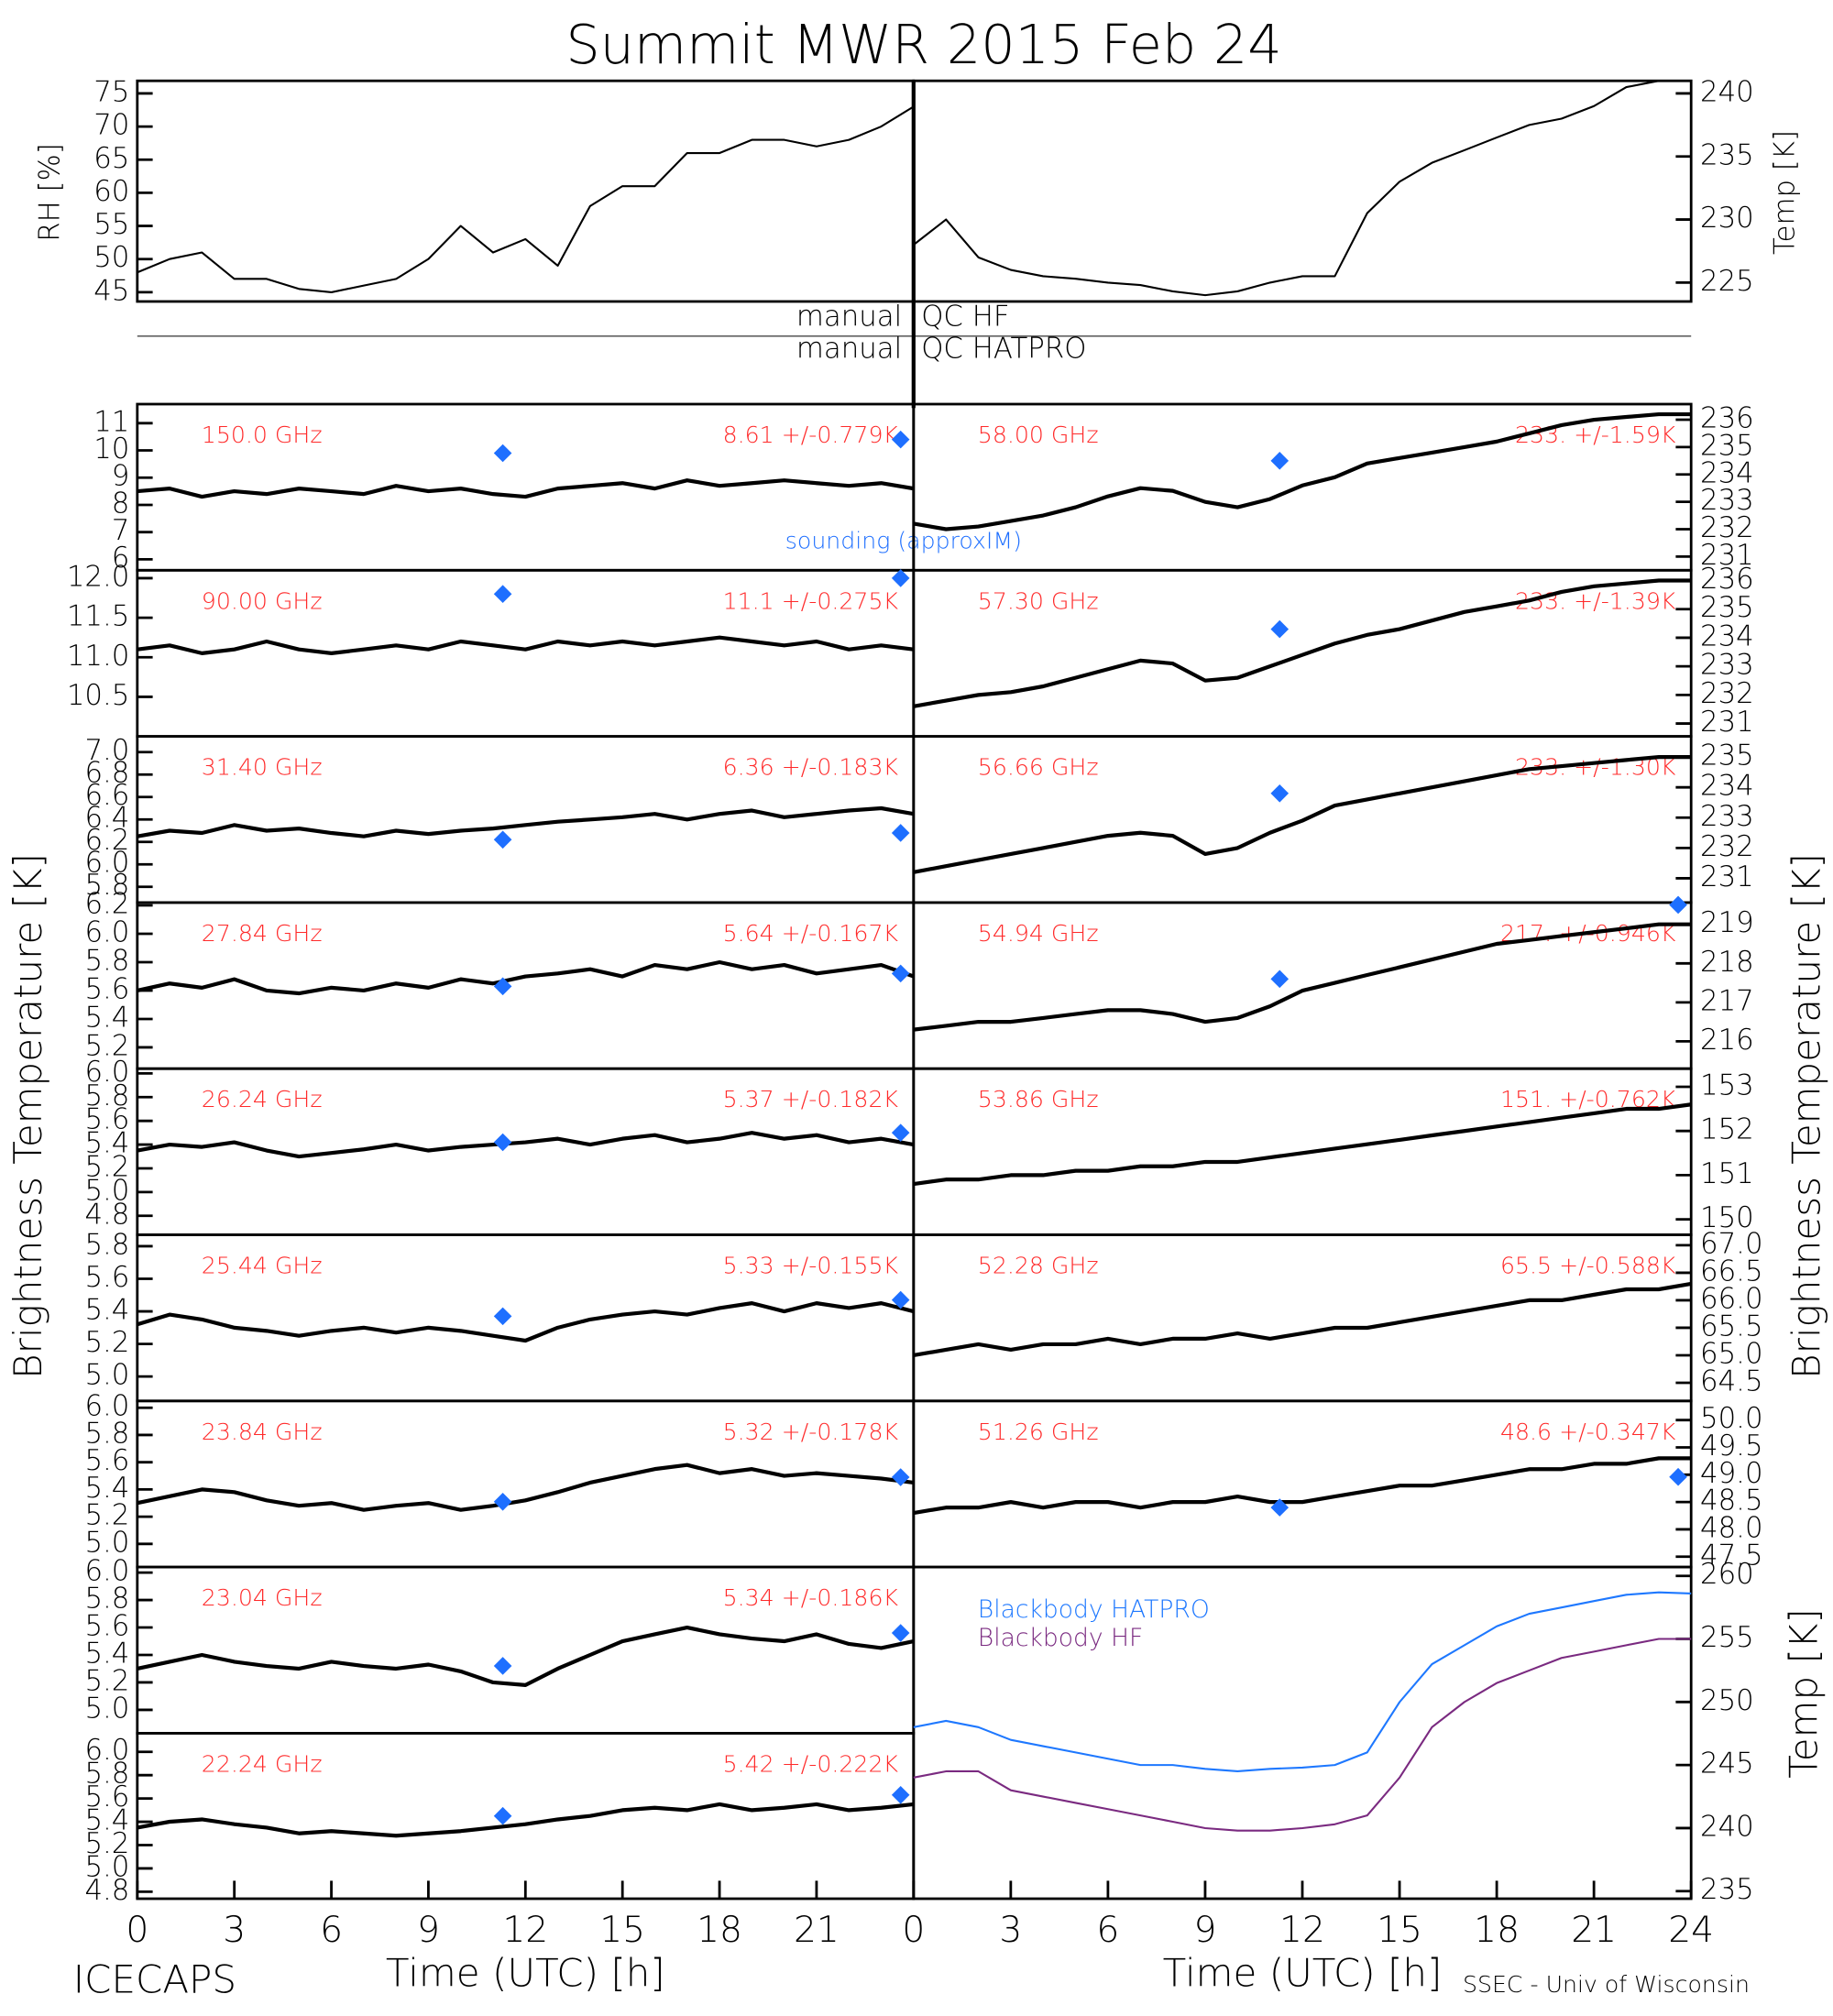  Describe the element at coordinates (1727, 962) in the screenshot. I see `y-tick-label: 218` at that location.